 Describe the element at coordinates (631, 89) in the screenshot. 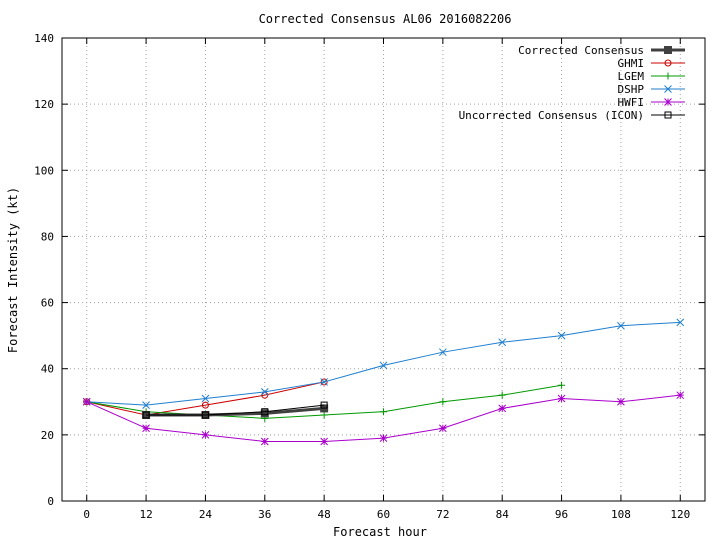

I see `legend-label: DSHP` at that location.